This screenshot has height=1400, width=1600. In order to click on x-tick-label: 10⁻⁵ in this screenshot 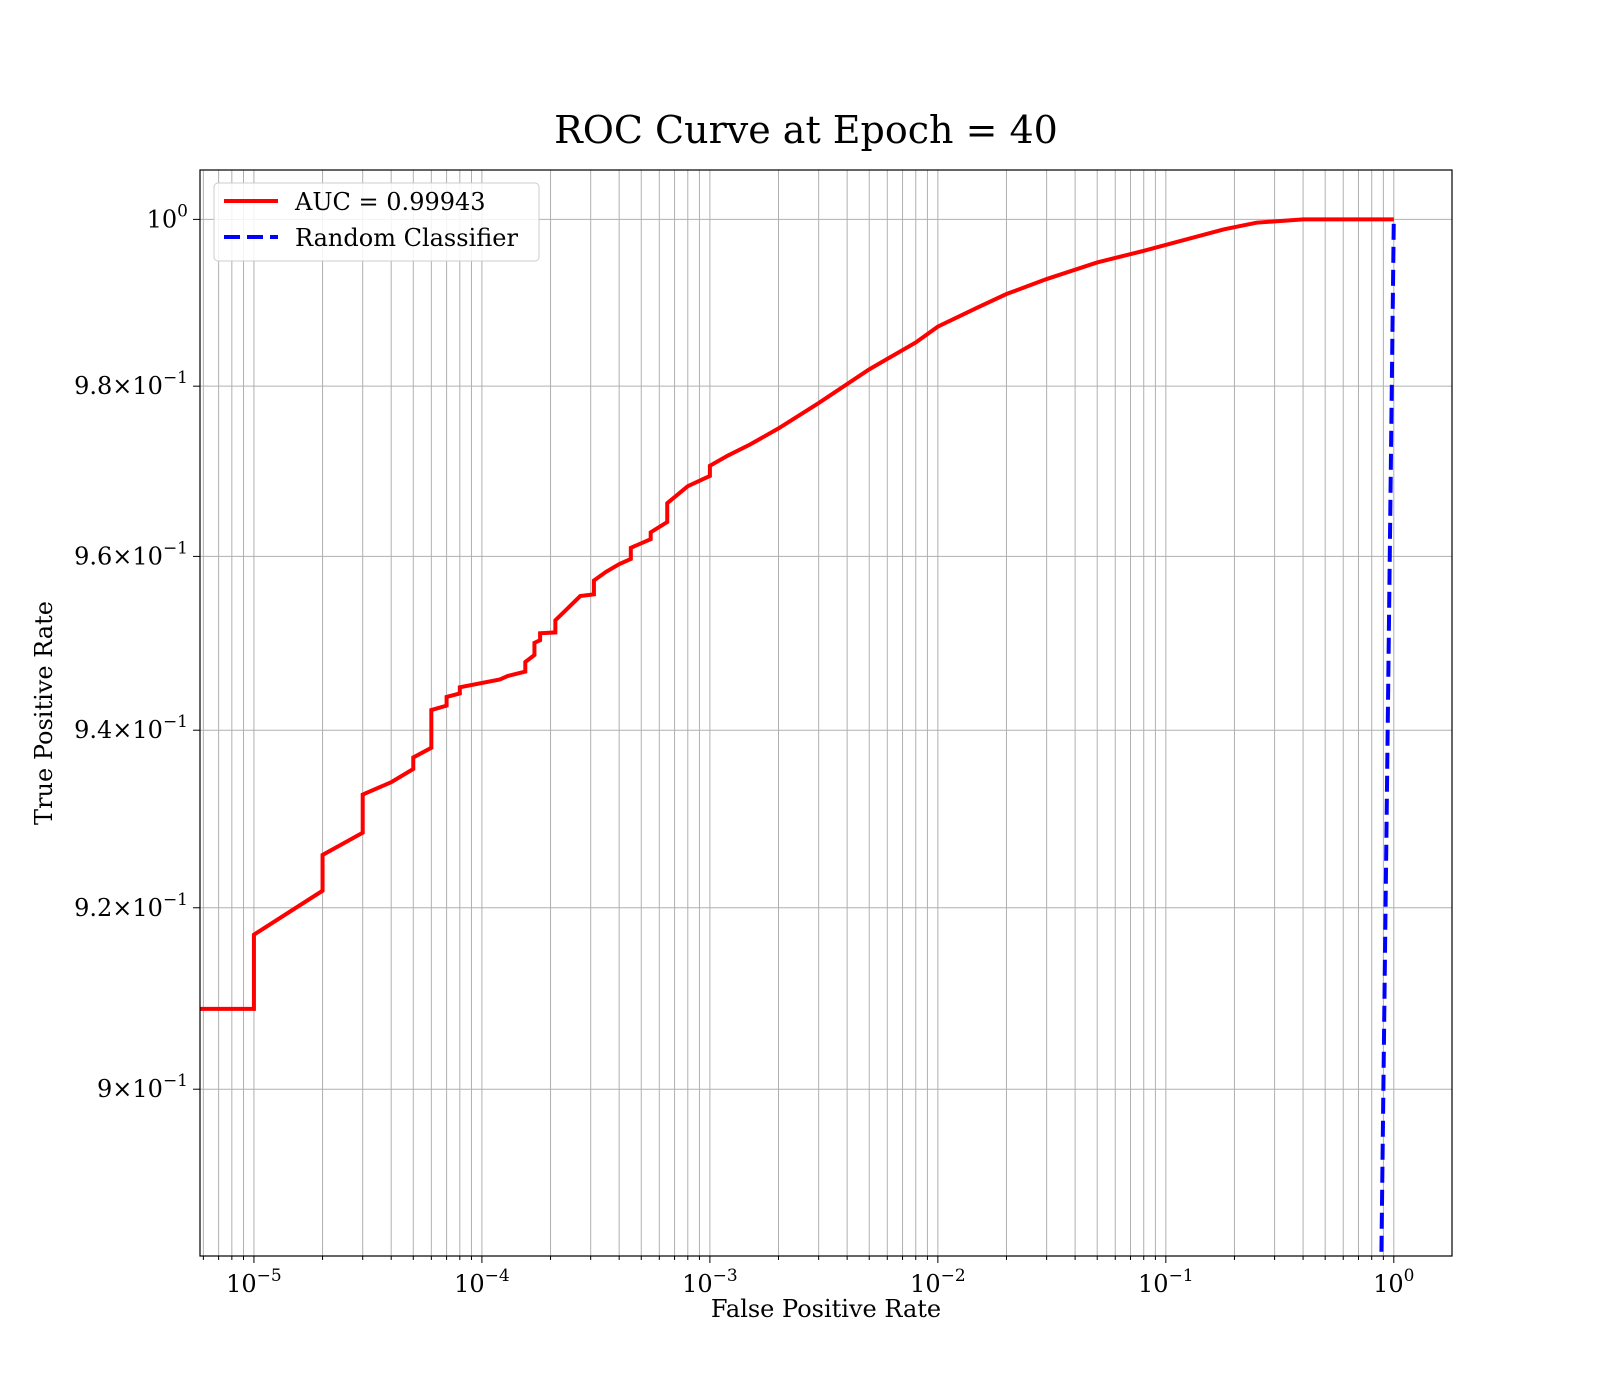, I will do `click(254, 1282)`.